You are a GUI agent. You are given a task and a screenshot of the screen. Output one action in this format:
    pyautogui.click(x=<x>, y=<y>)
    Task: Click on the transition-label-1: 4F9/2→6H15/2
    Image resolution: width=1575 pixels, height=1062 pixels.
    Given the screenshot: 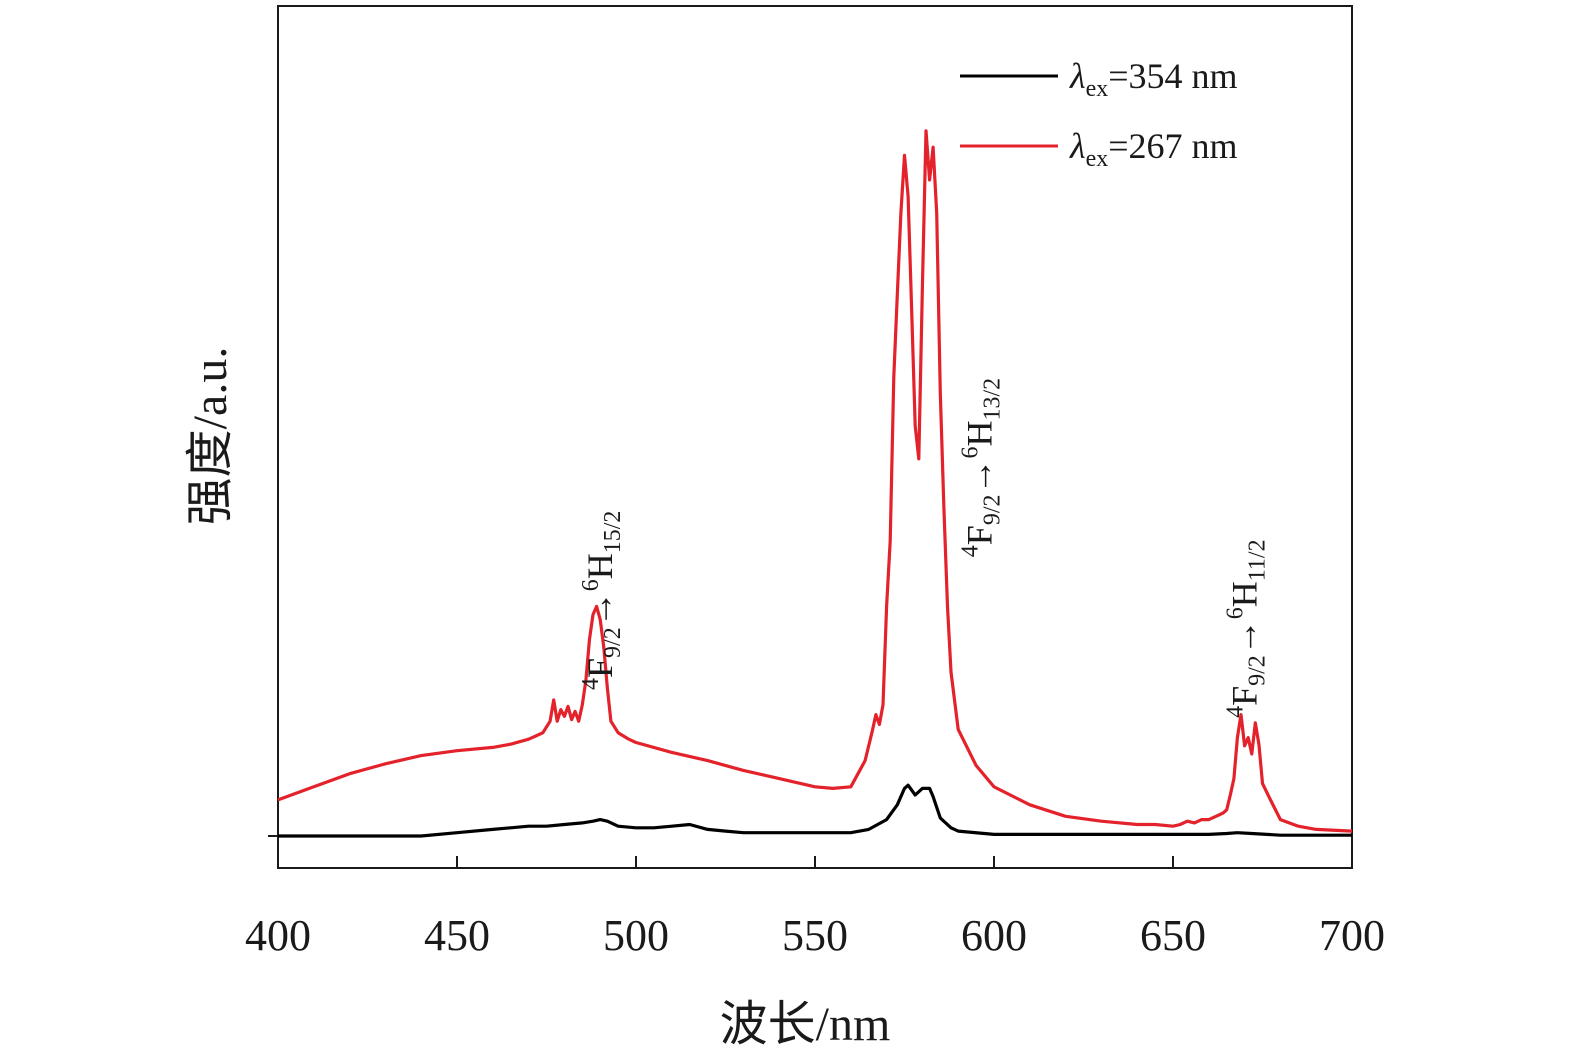 What is the action you would take?
    pyautogui.click(x=602, y=600)
    